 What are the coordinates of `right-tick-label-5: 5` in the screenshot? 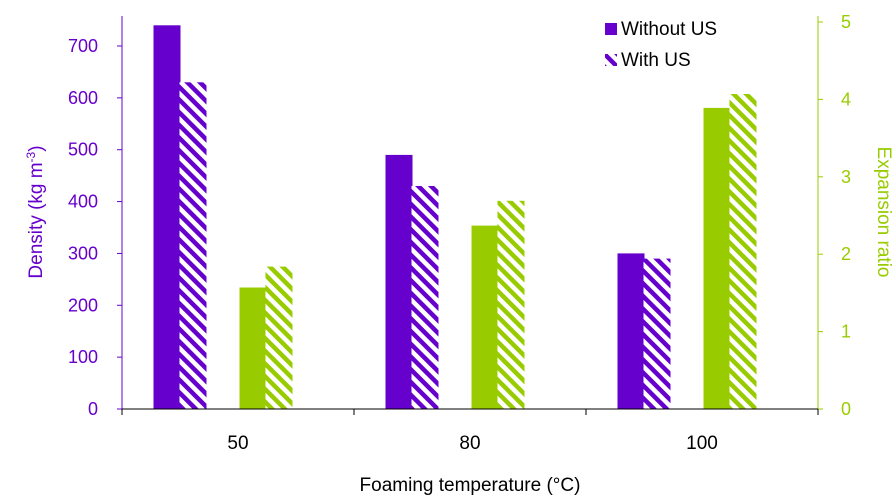 It's located at (846, 22).